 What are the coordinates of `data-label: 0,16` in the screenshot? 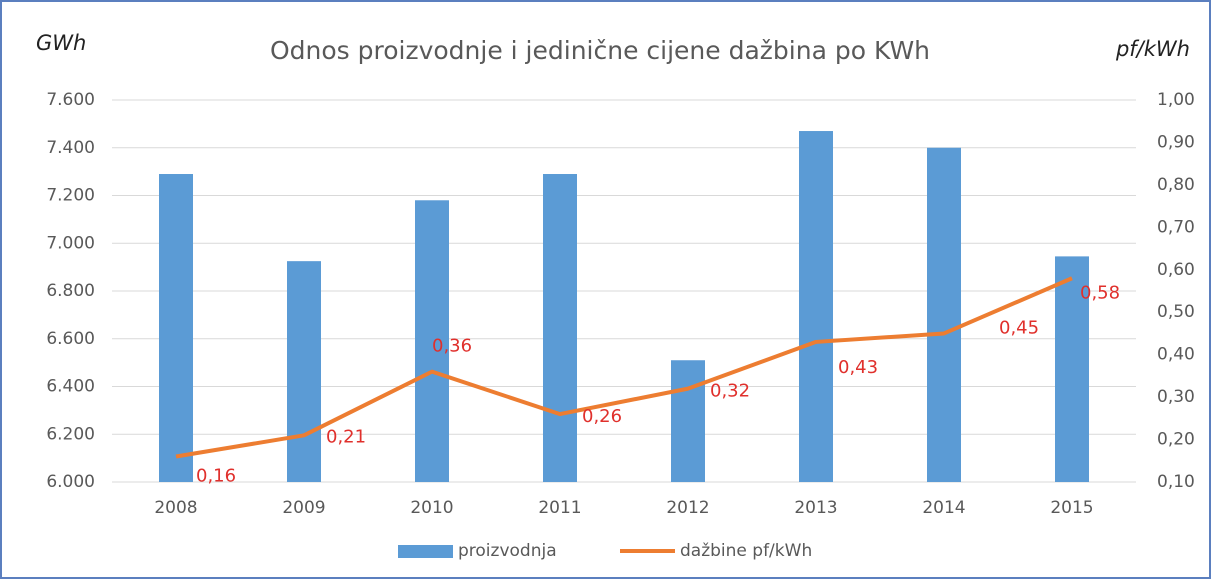 It's located at (216, 476).